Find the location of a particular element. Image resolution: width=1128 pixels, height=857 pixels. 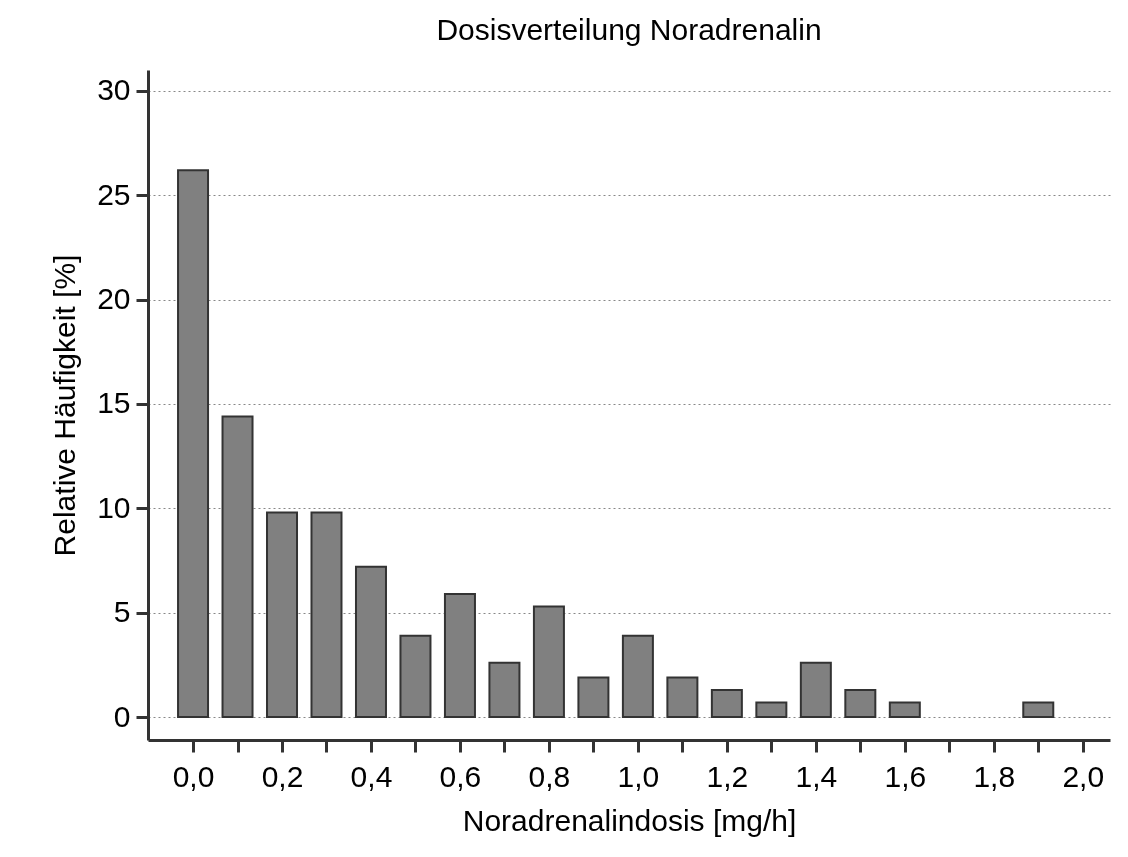

x-tick-label: 0,8 is located at coordinates (549, 776).